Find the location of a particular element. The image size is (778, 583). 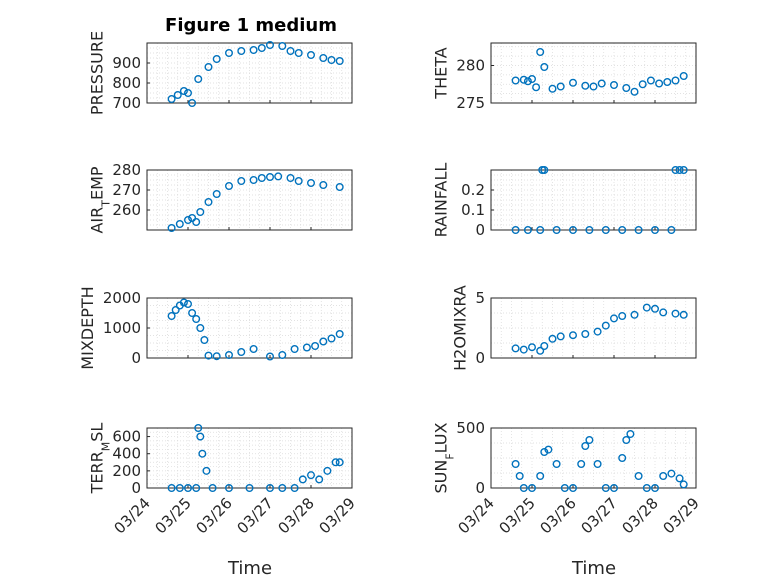

y-tick-label: 5 is located at coordinates (480, 298).